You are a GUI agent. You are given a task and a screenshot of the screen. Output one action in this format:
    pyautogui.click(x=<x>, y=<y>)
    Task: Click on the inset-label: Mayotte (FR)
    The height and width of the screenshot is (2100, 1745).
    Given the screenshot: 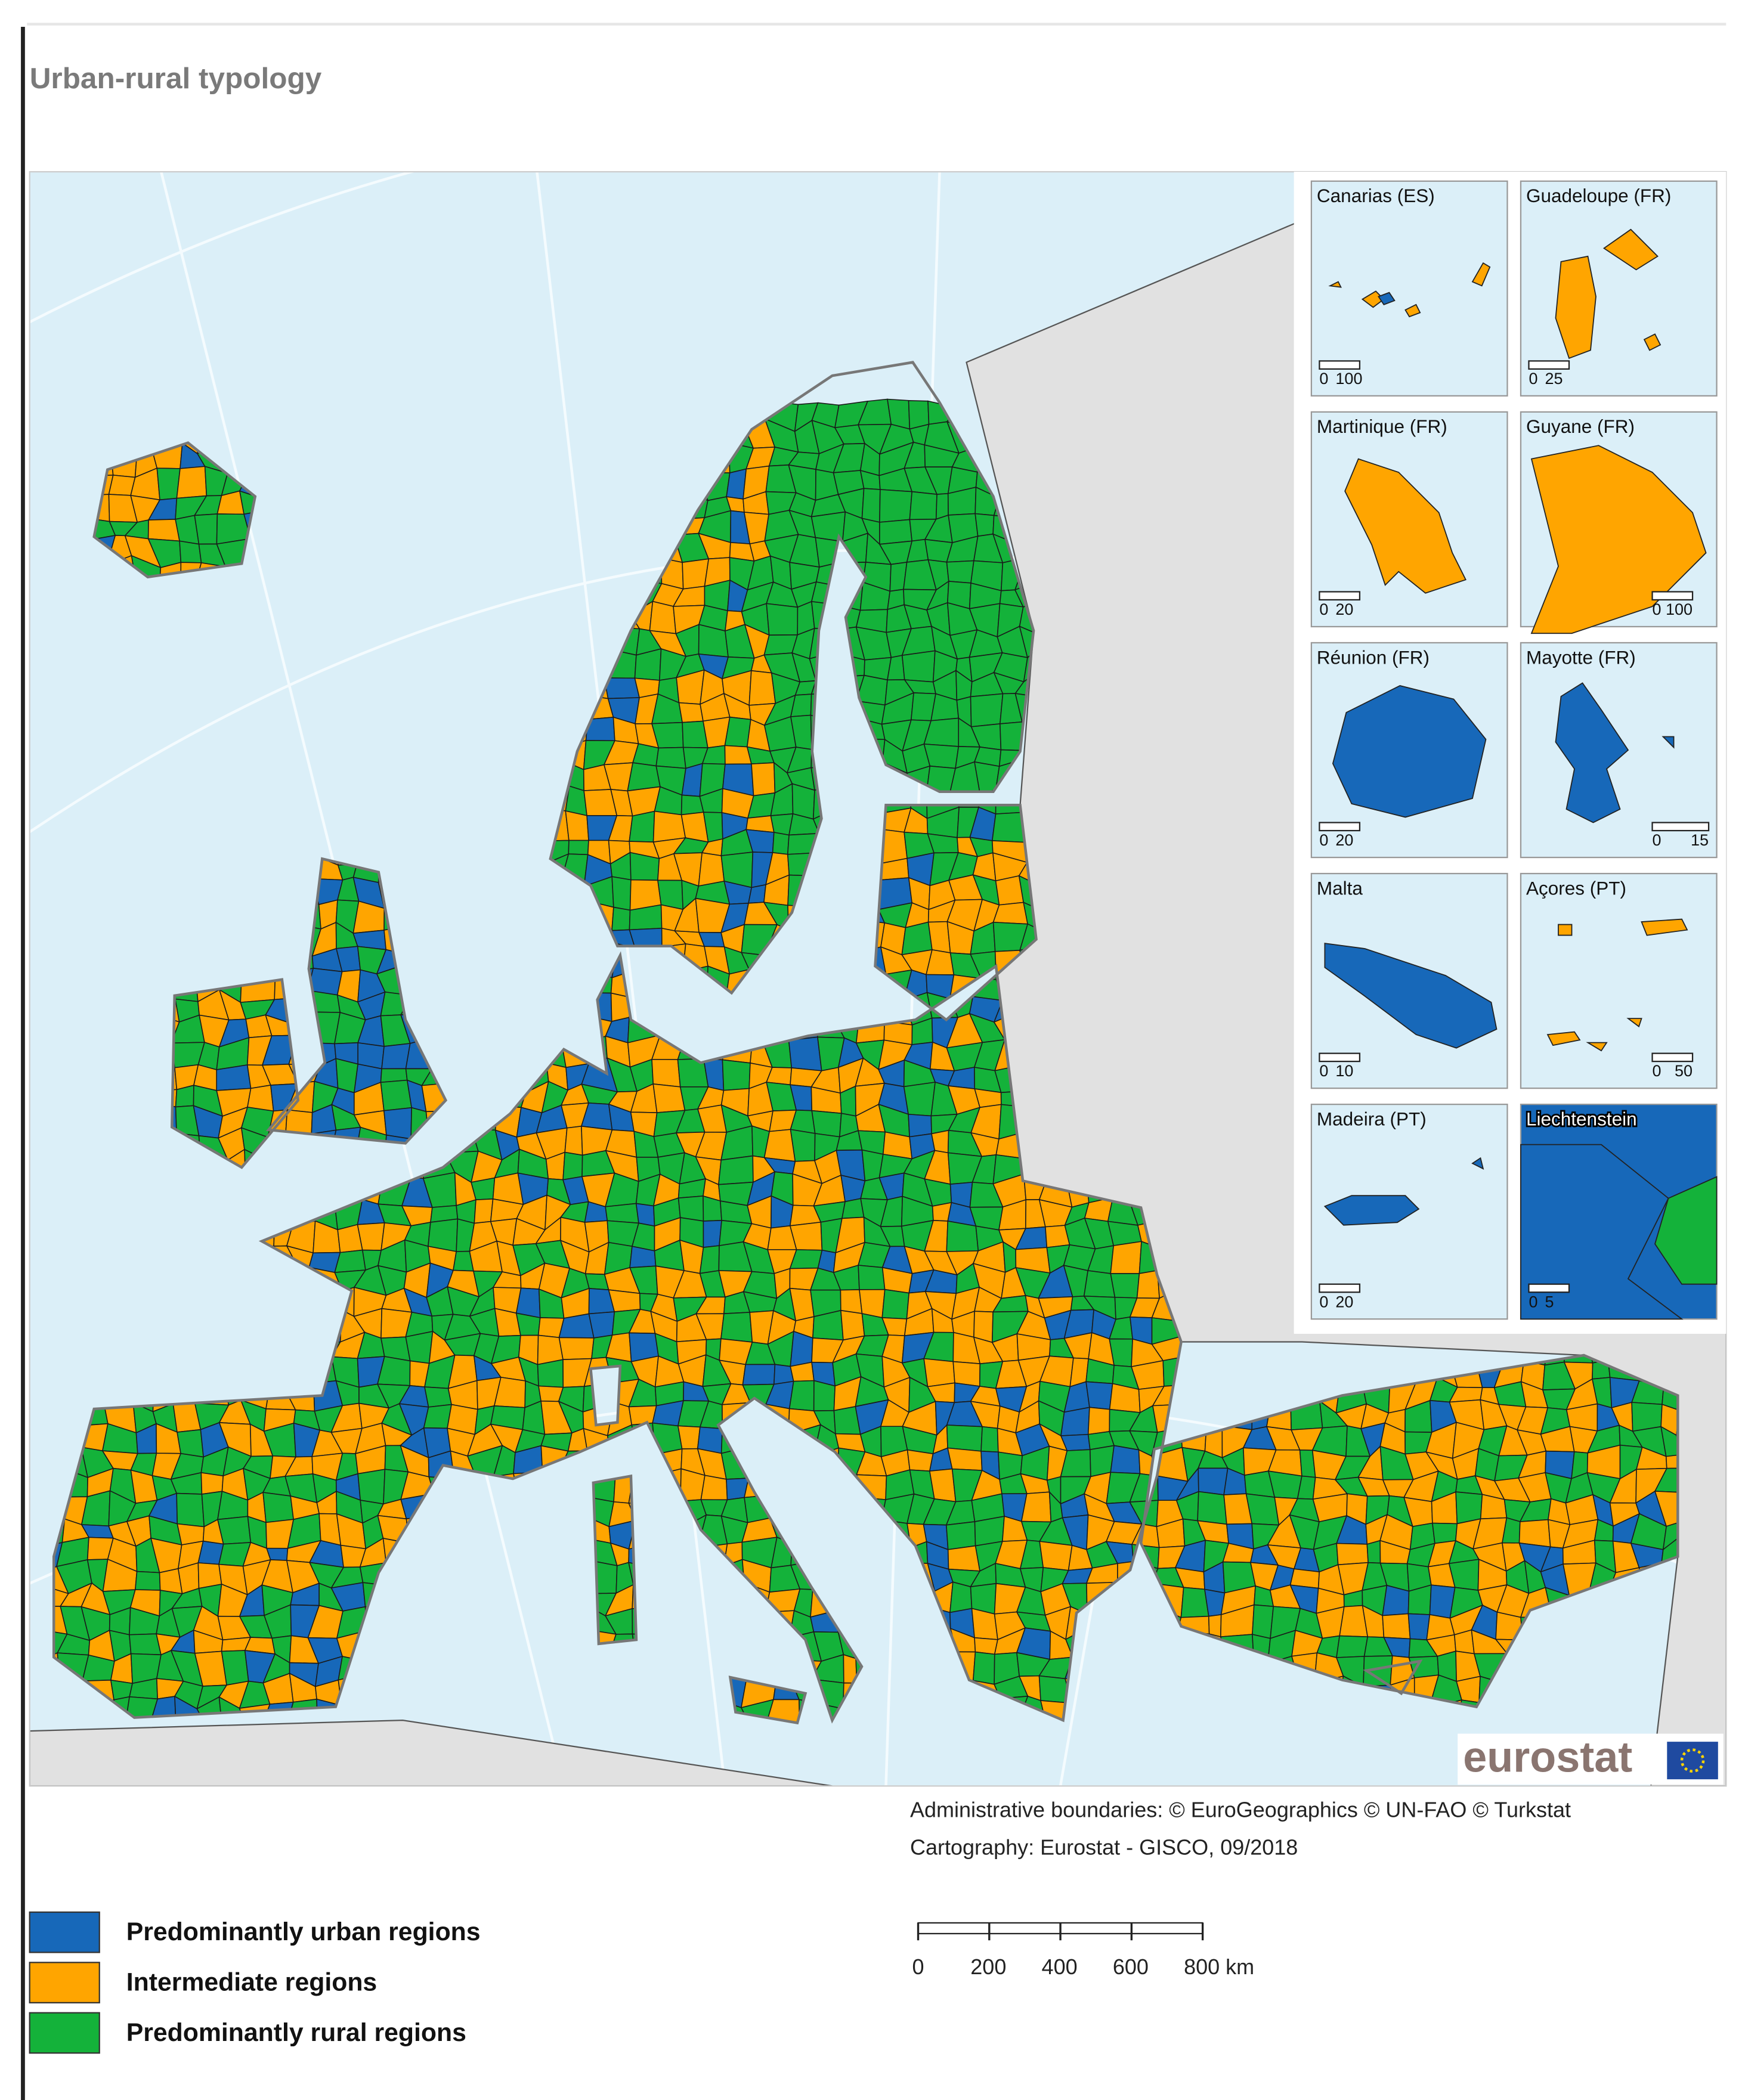 What is the action you would take?
    pyautogui.click(x=1581, y=657)
    